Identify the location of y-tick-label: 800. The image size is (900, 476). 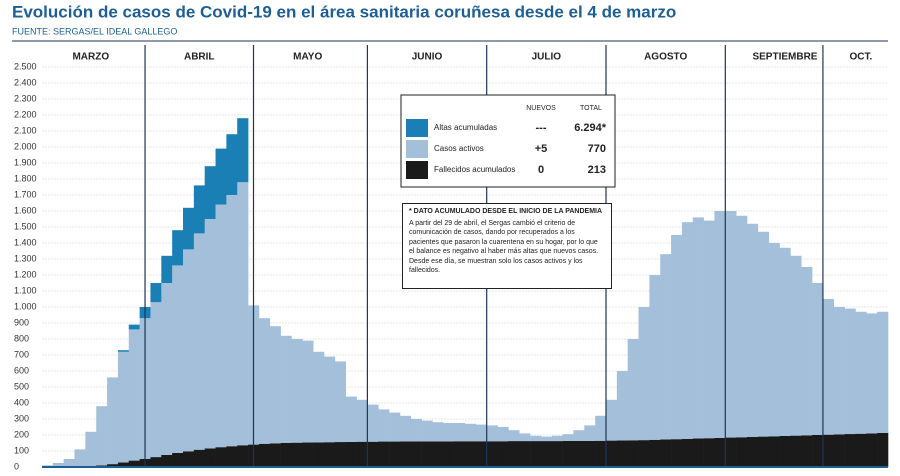
(21, 338).